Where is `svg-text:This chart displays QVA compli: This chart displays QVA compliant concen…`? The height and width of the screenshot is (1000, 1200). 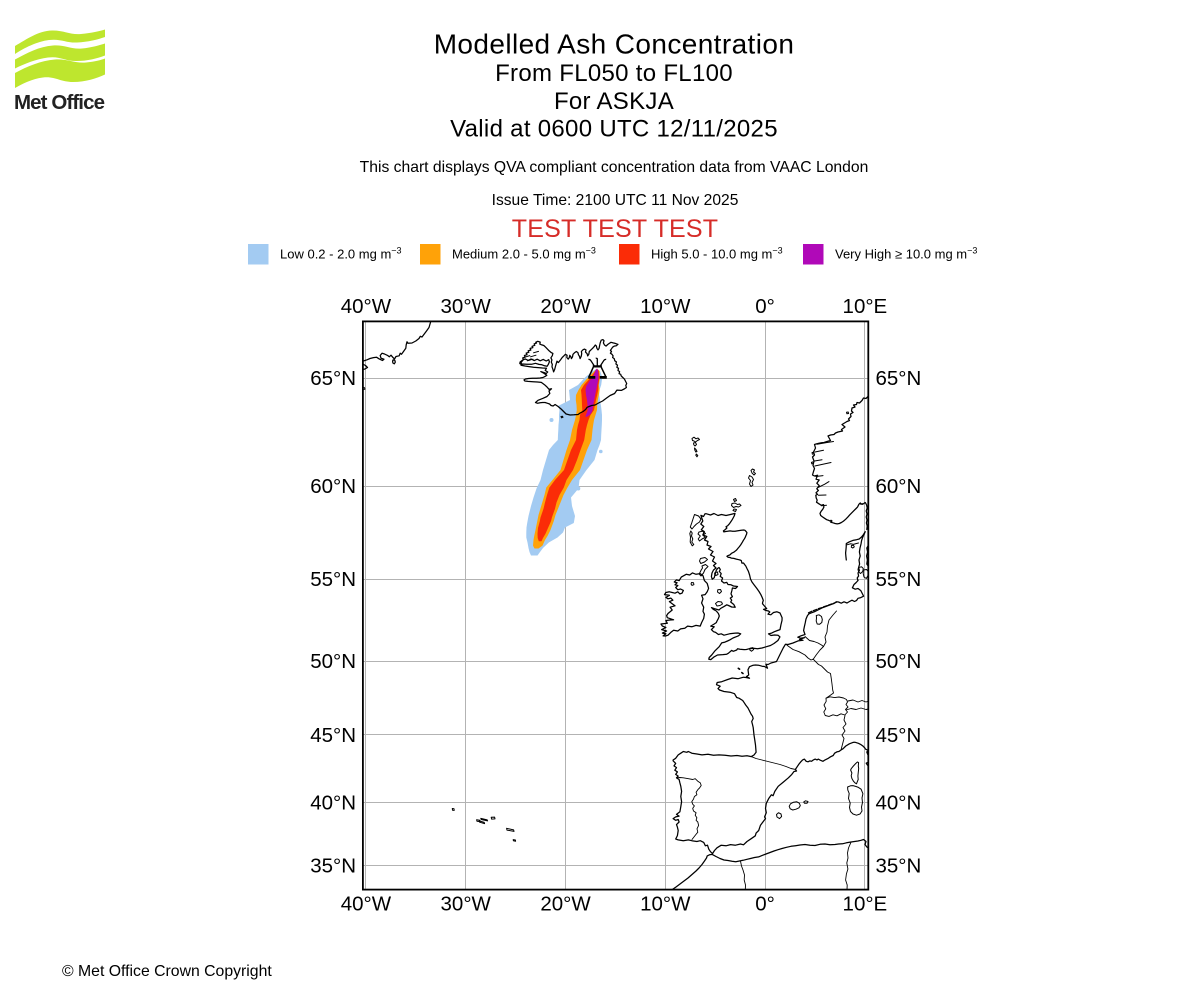
svg-text:This chart displays QVA compli: This chart displays QVA compliant concen… is located at coordinates (614, 167).